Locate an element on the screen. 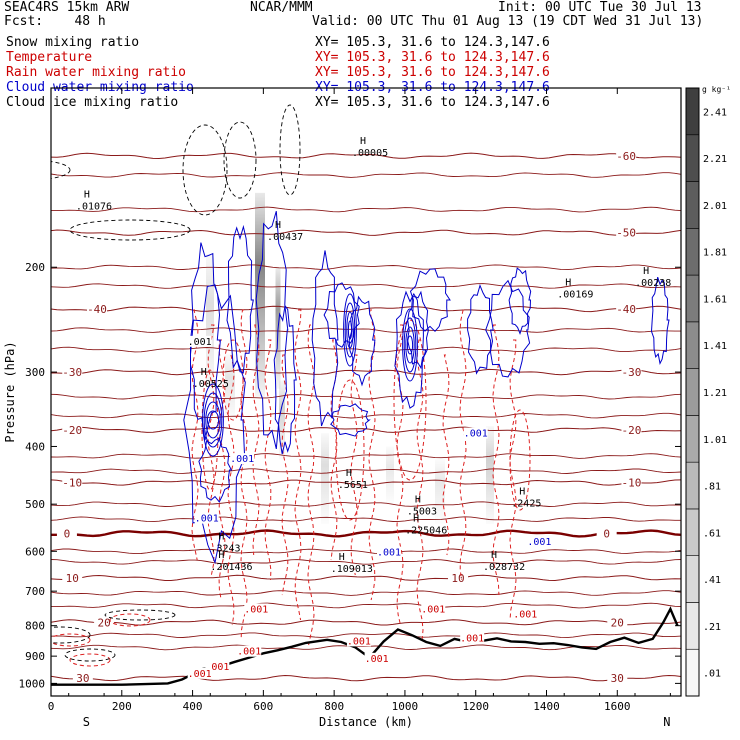 The image size is (740, 740). maximum-value-label: .201436 is located at coordinates (231, 567).